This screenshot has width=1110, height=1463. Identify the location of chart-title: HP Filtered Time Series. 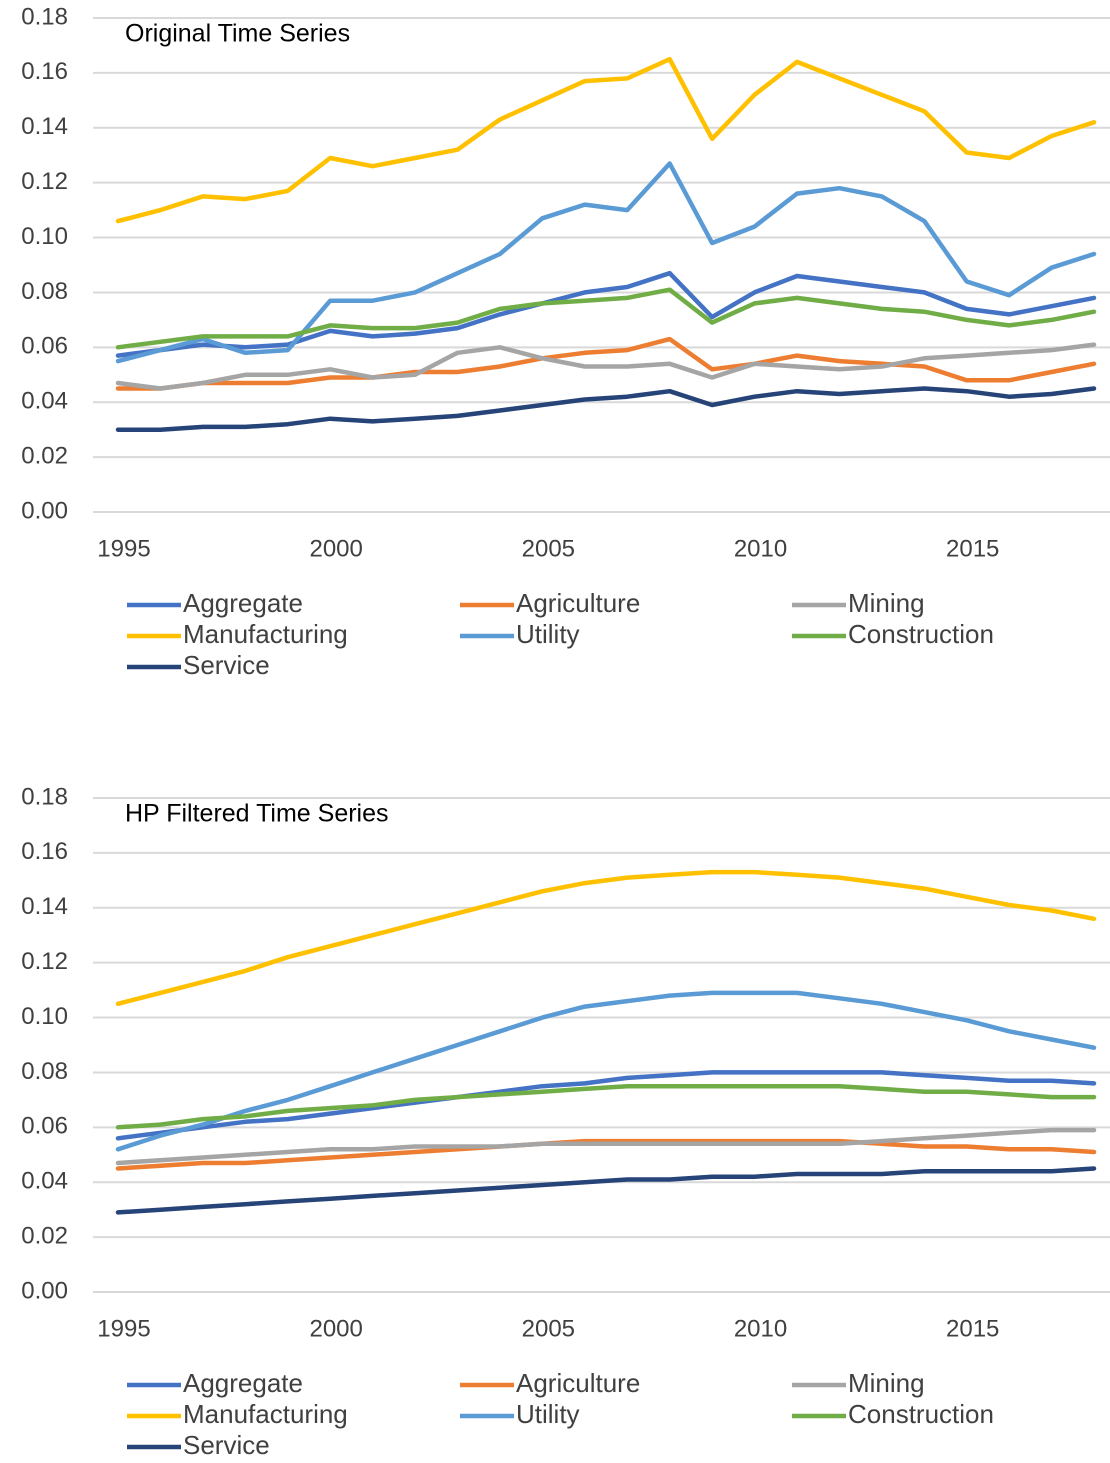
(257, 814).